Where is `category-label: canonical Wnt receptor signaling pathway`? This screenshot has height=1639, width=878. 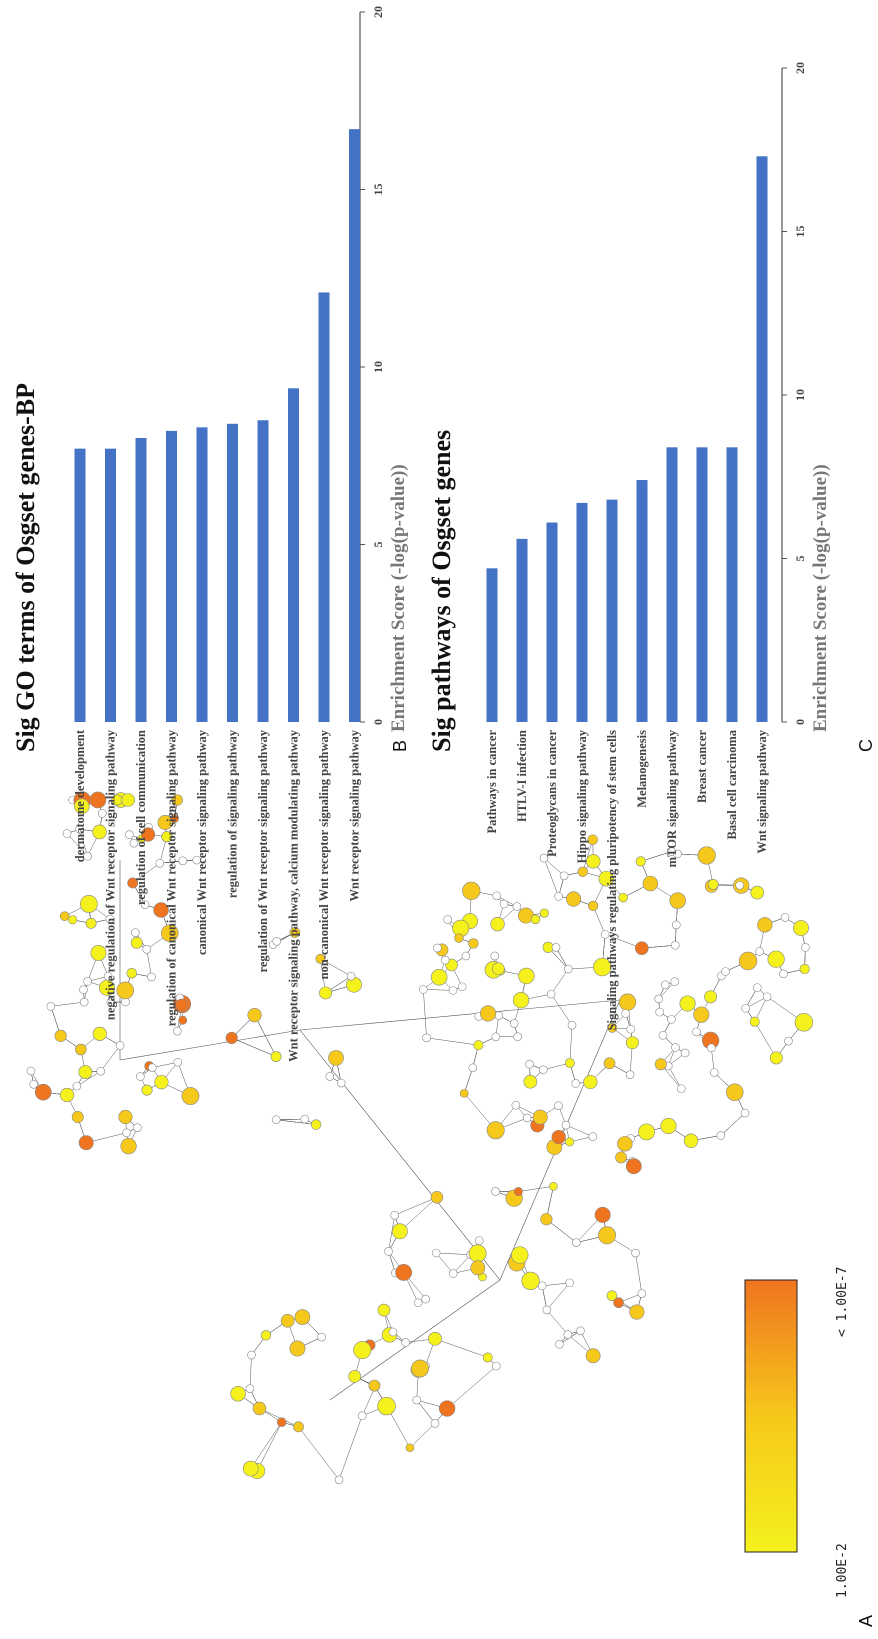 category-label: canonical Wnt receptor signaling pathway is located at coordinates (202, 842).